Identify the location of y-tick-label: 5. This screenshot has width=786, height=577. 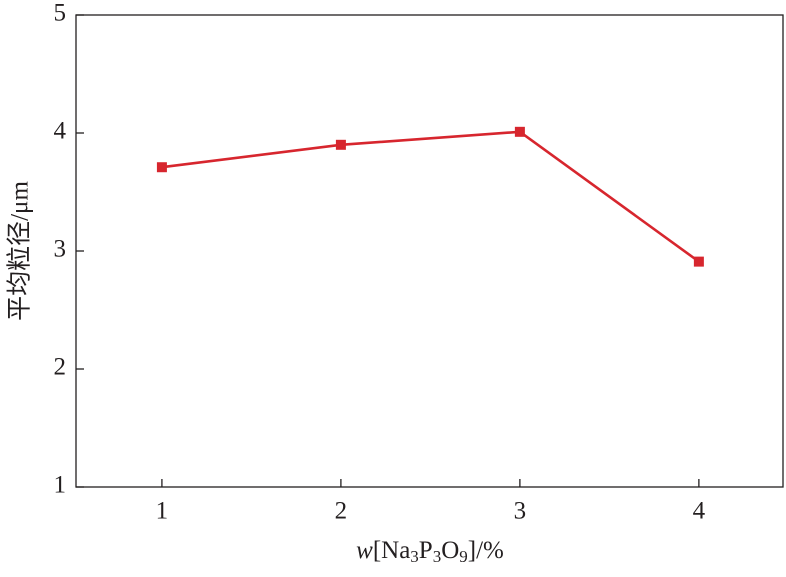
(60, 13).